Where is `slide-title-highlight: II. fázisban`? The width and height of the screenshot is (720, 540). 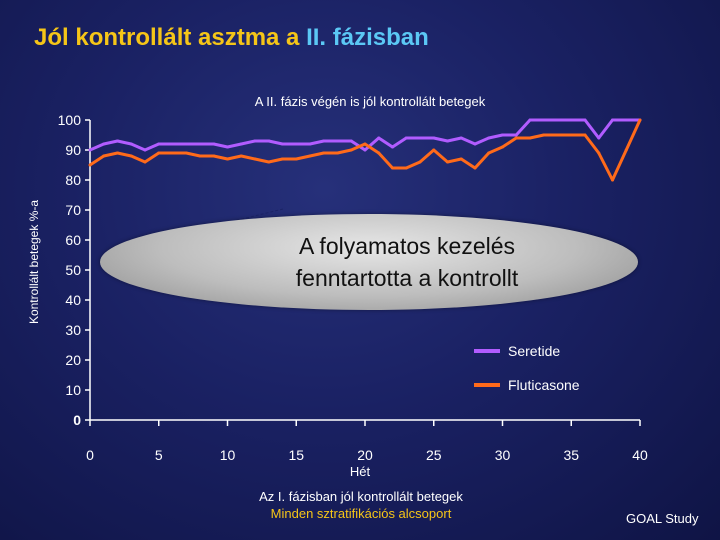 slide-title-highlight: II. fázisban is located at coordinates (367, 37).